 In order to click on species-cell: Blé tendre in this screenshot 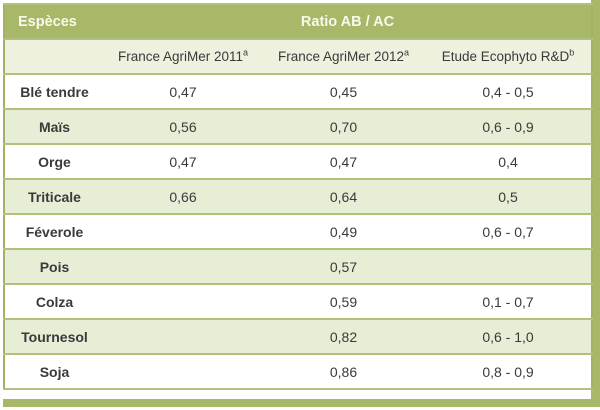, I will do `click(54, 91)`.